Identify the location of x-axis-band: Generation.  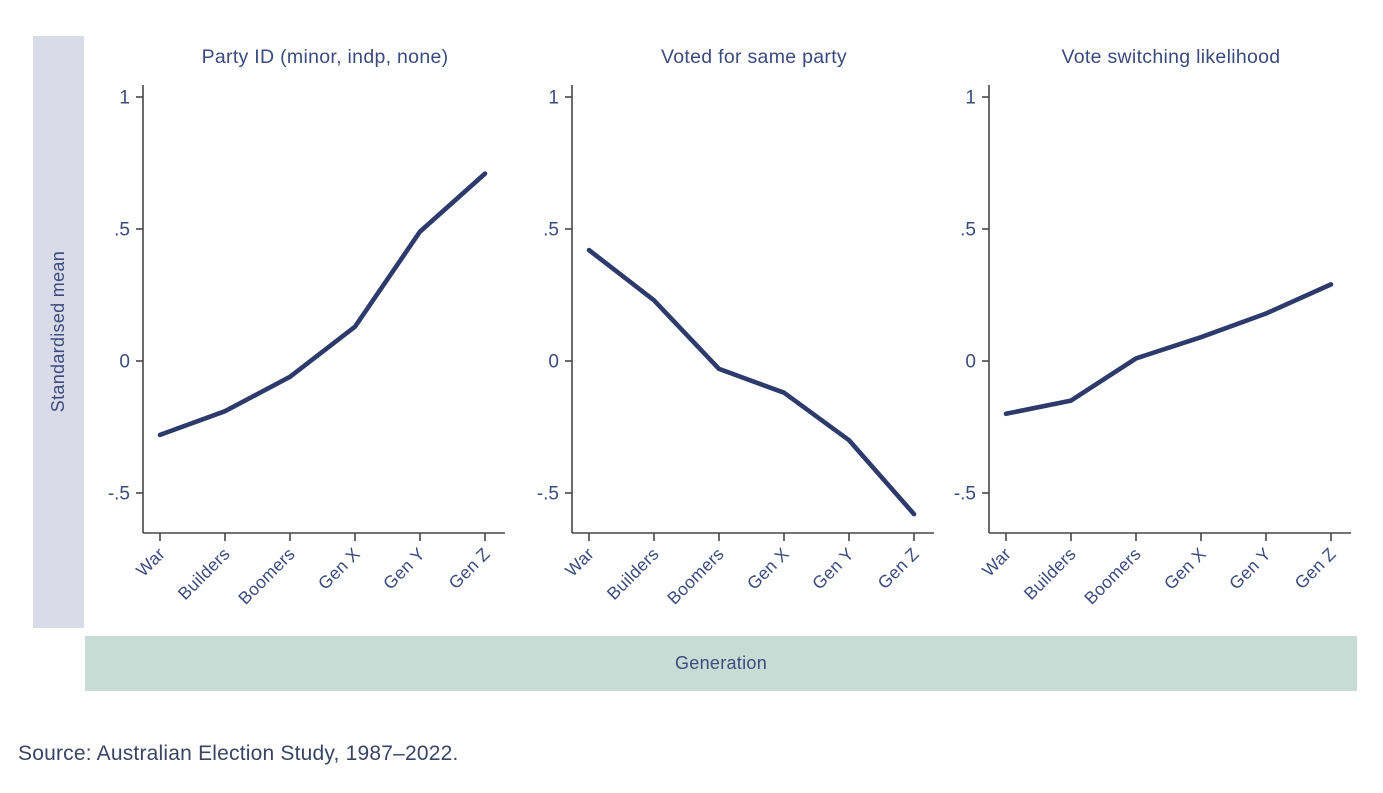
(721, 663).